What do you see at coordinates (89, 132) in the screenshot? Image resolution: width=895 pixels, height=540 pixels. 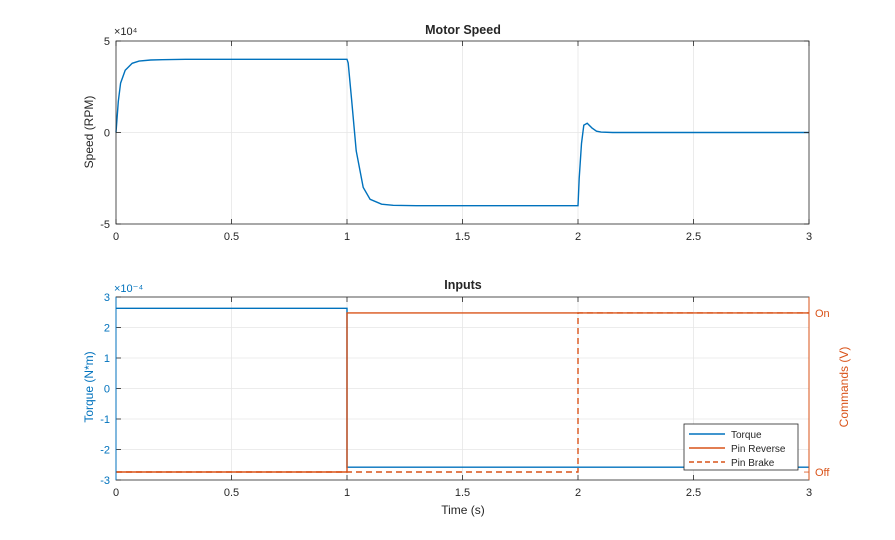 I see `motor-speed-ylabel: Speed (RPM)` at bounding box center [89, 132].